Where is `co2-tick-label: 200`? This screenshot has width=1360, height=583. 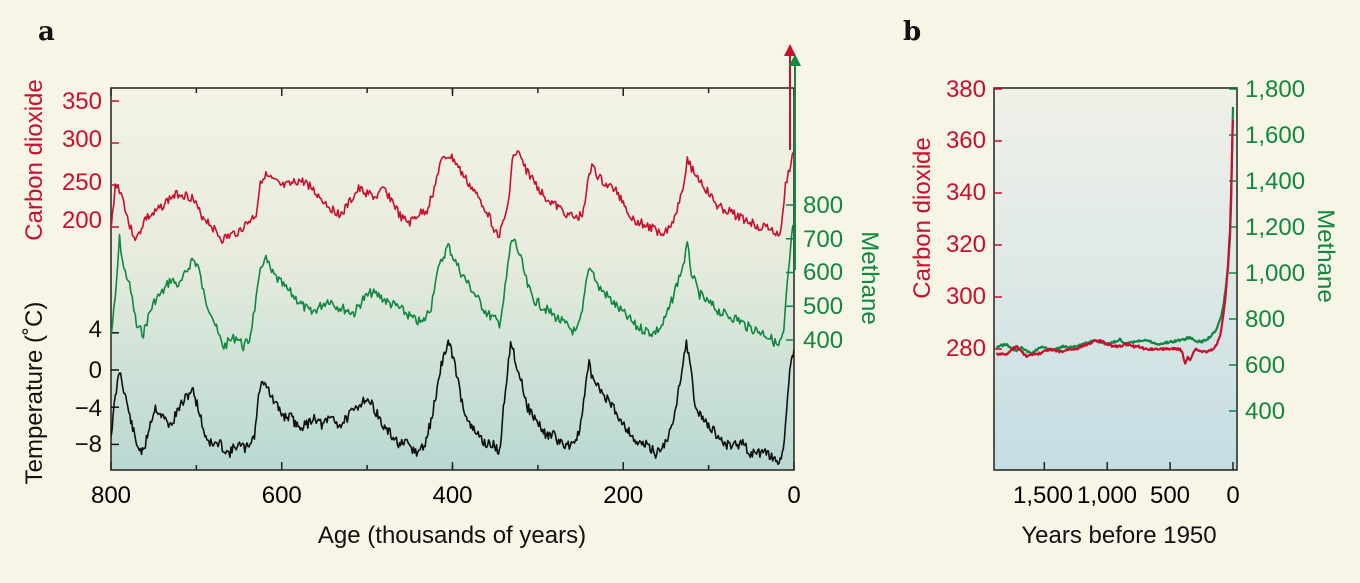 co2-tick-label: 200 is located at coordinates (82, 220).